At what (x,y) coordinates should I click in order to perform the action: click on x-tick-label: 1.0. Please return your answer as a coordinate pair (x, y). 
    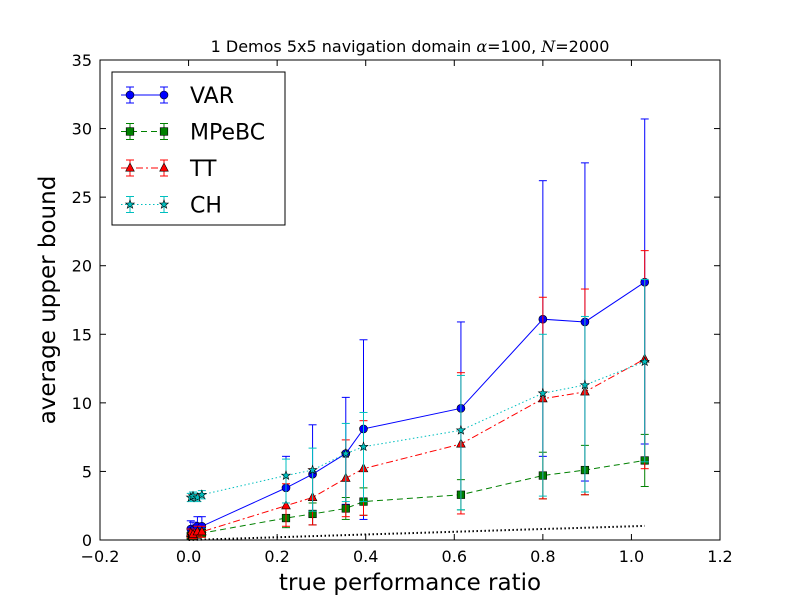
    Looking at the image, I should click on (631, 556).